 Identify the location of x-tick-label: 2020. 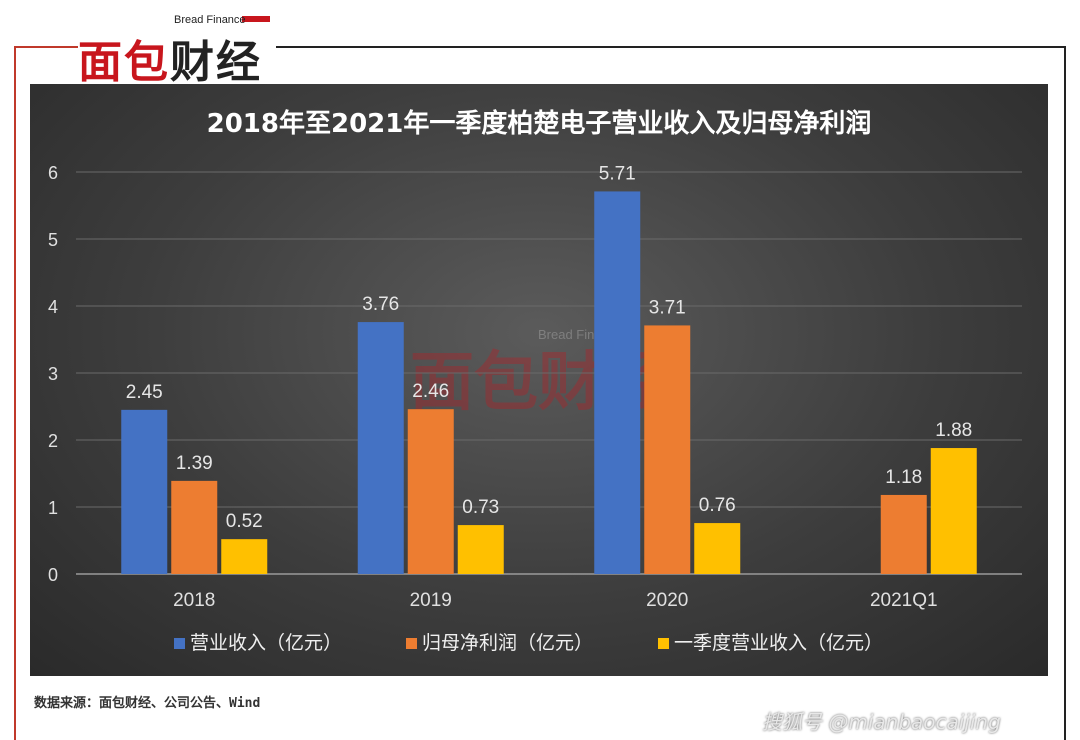
(667, 600).